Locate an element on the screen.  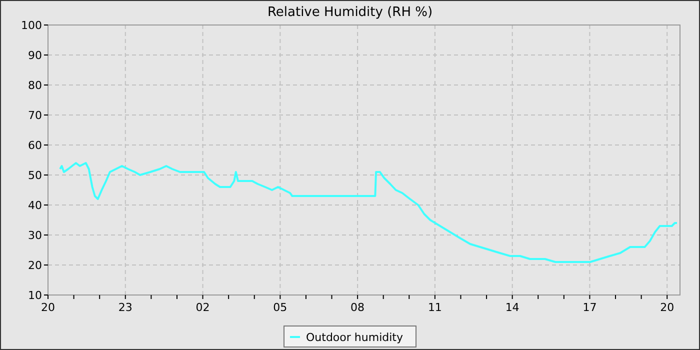
x-tick-label: 11 is located at coordinates (435, 307).